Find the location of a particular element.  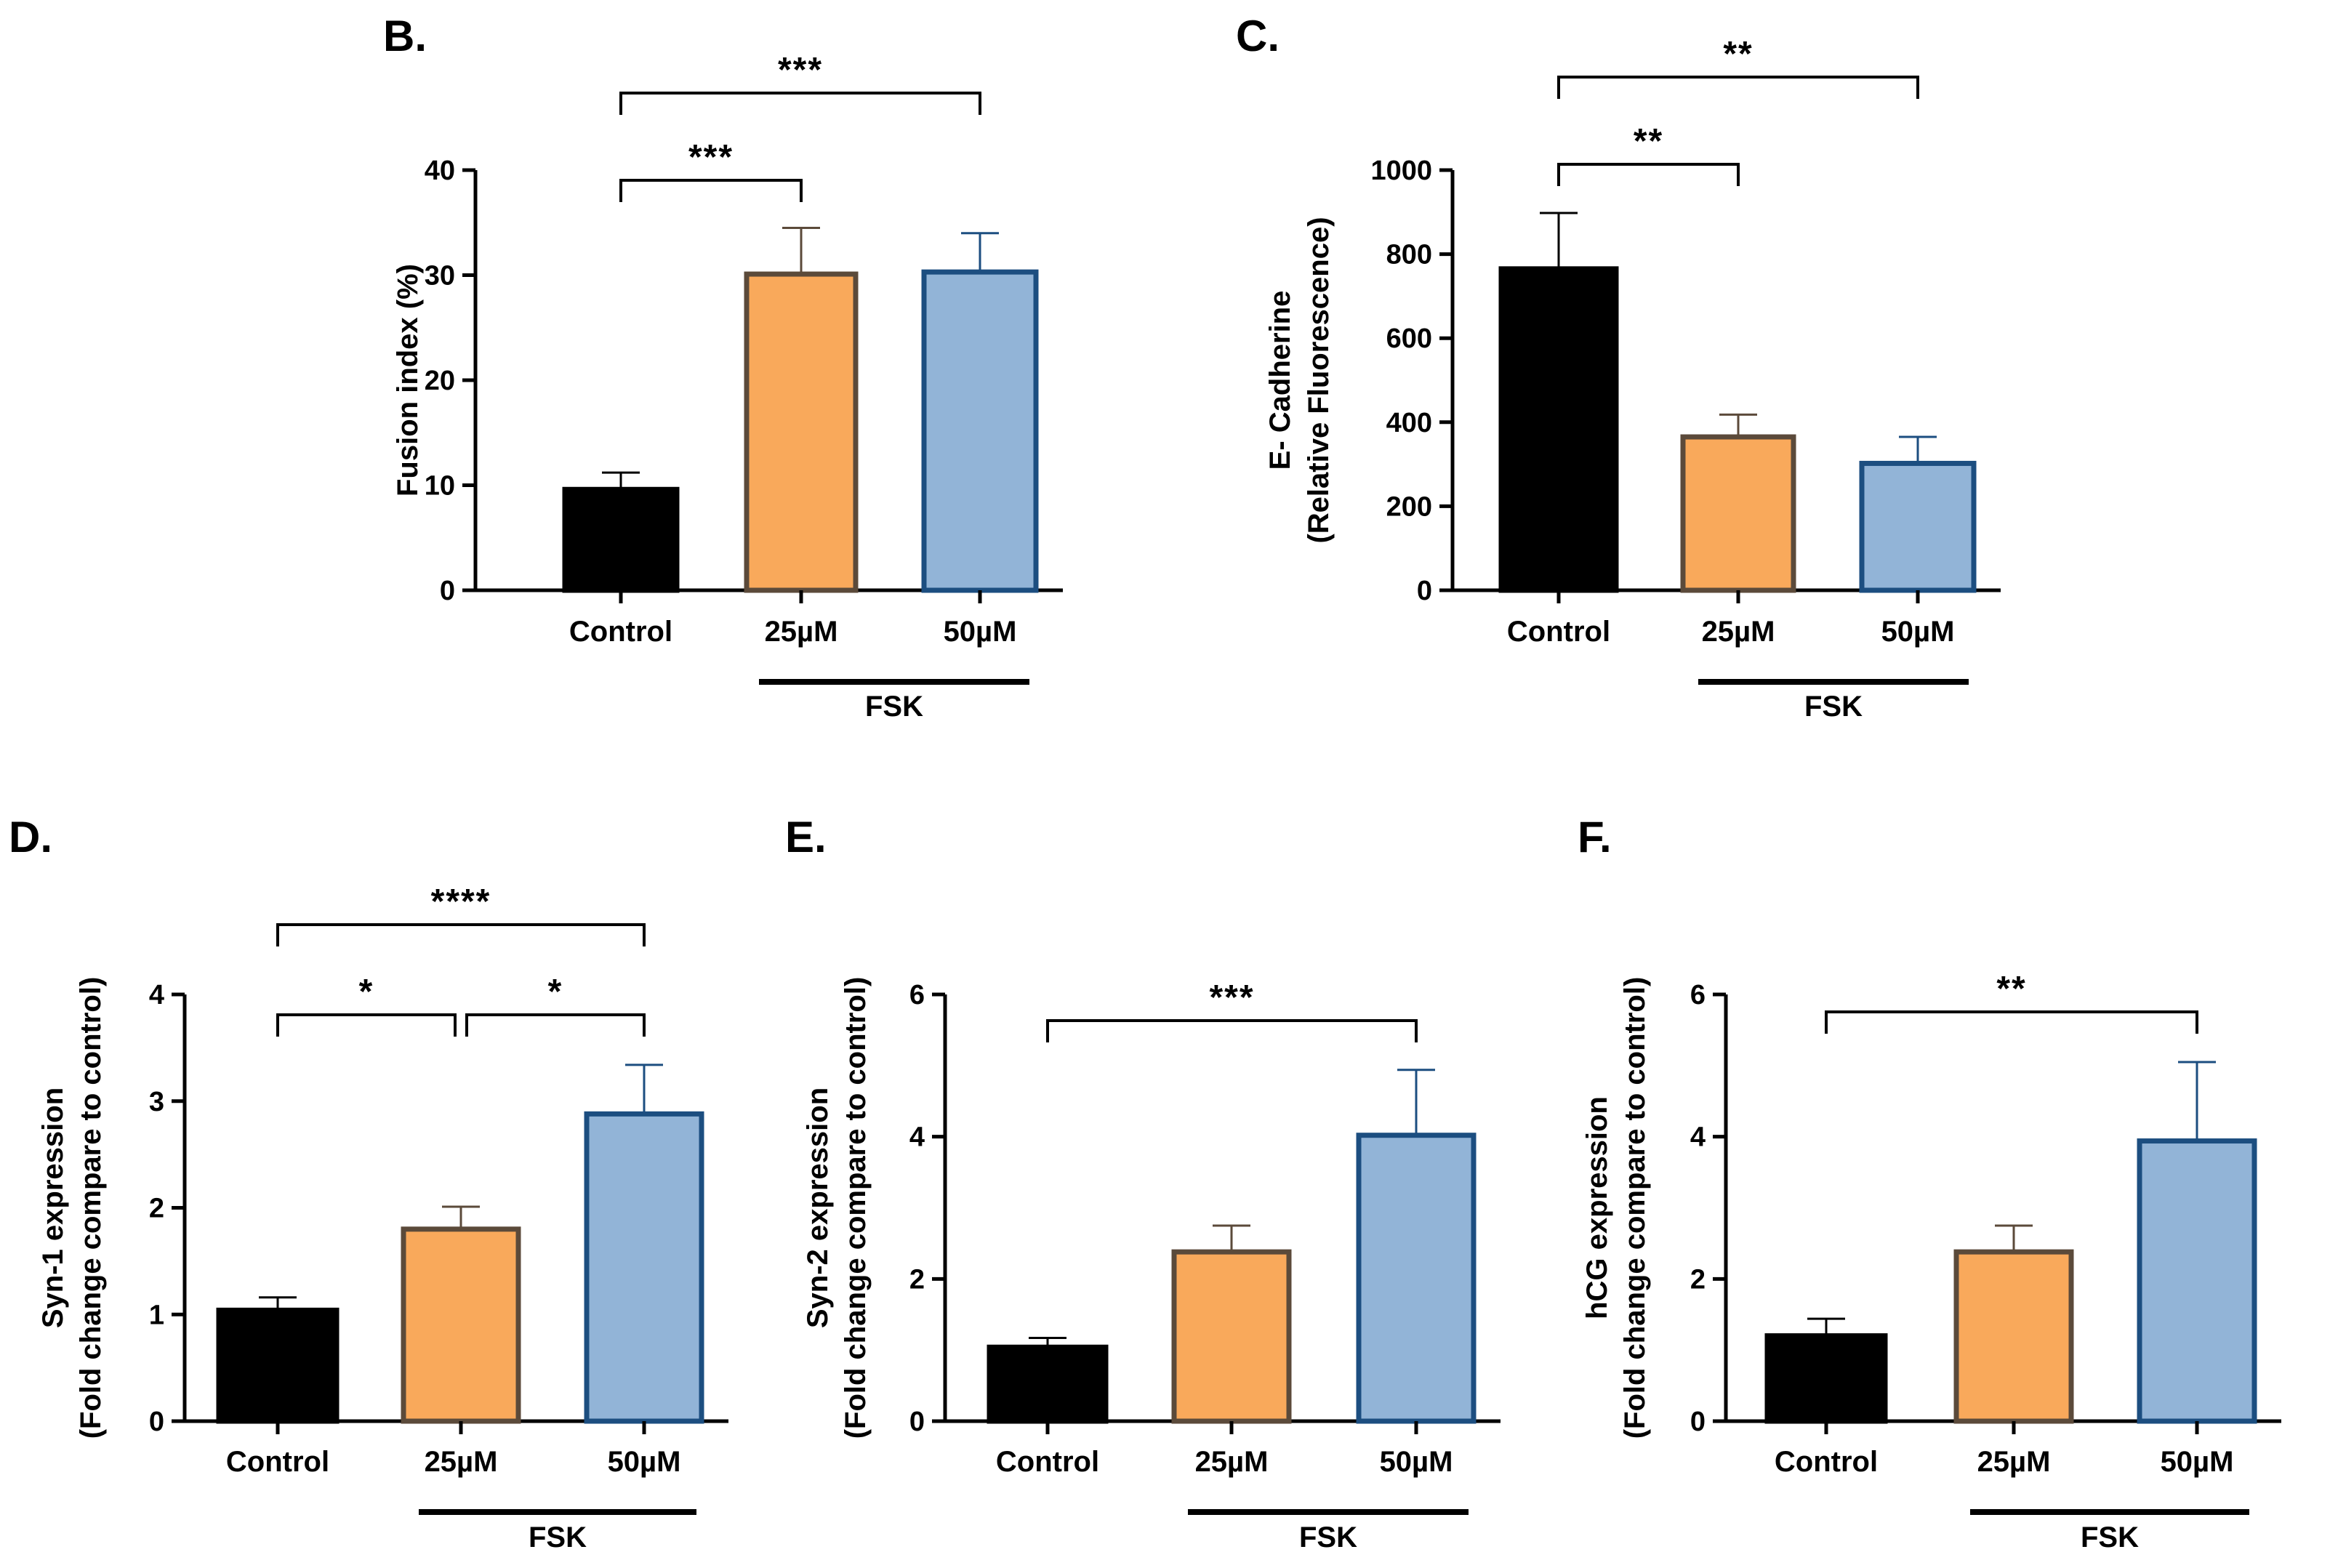

y-axis-label: hCG expression is located at coordinates (1597, 1207).